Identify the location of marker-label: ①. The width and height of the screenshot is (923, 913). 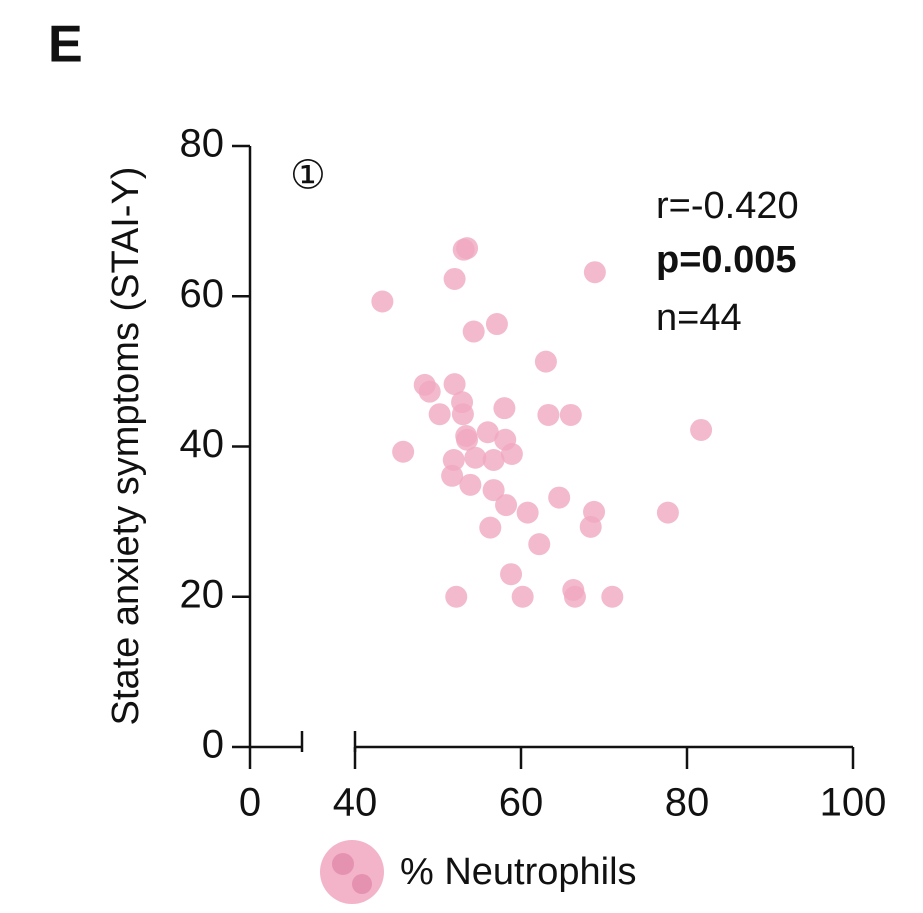
(308, 176).